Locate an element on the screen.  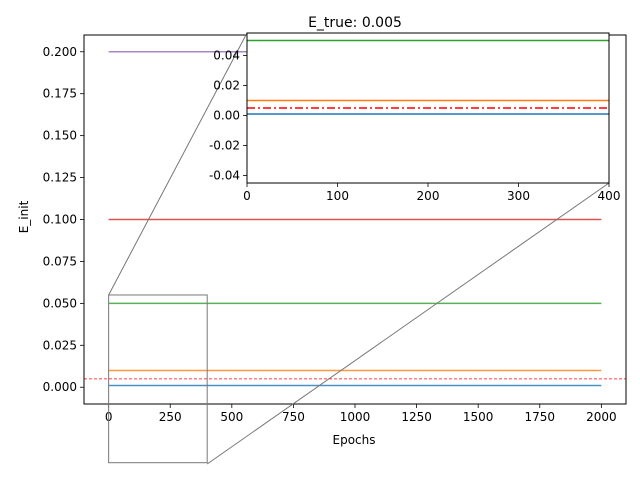
x-tick-label: 1500 is located at coordinates (478, 417).